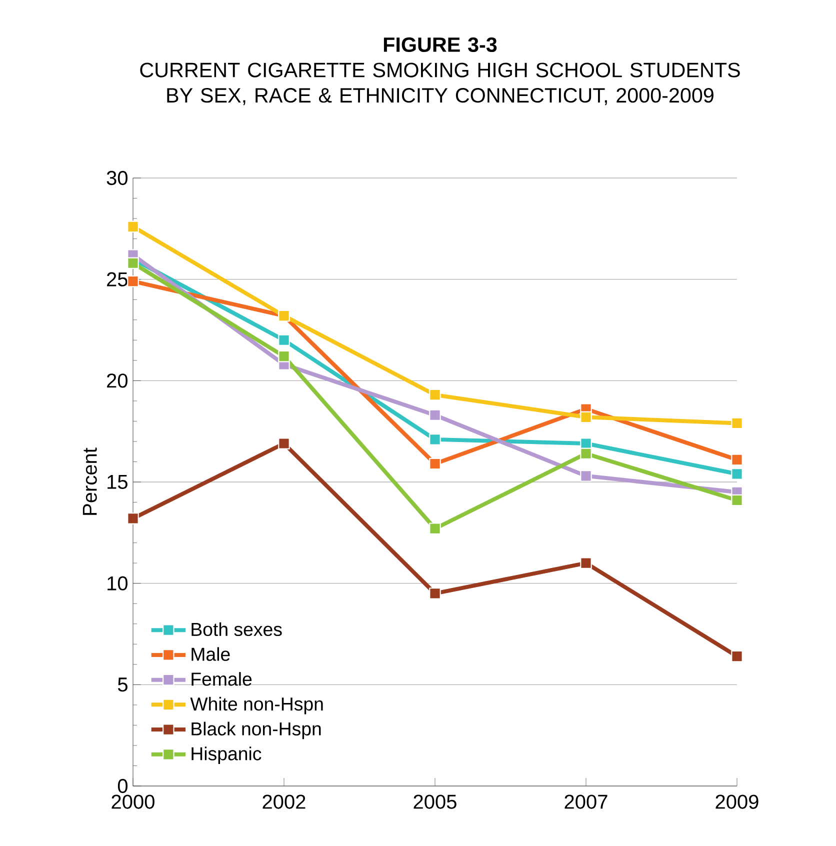 The image size is (836, 846). I want to click on legend-label: Male, so click(211, 654).